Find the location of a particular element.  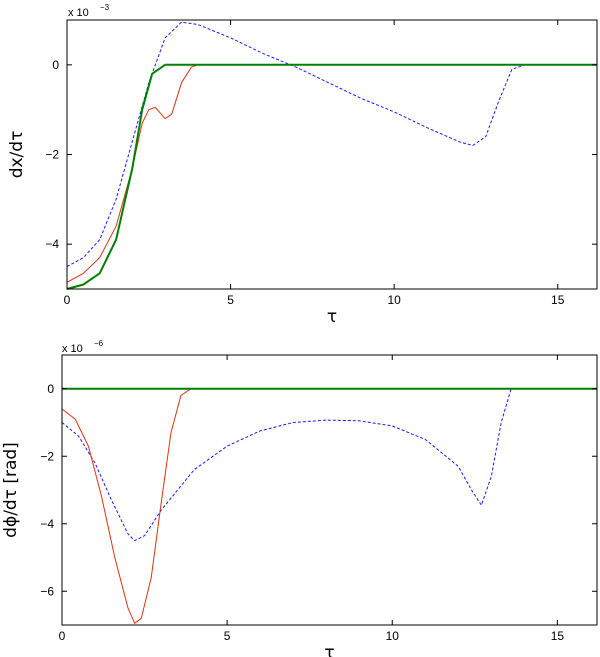

axis-multiplier-exponent: −6 is located at coordinates (99, 343).